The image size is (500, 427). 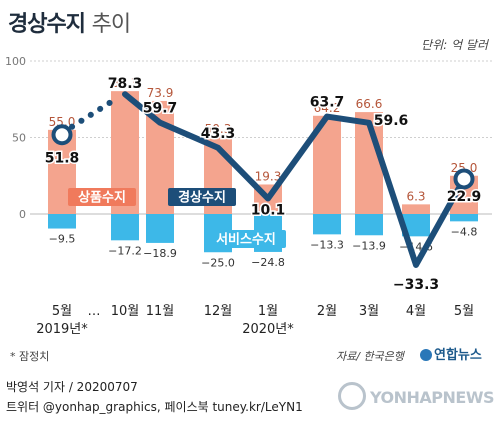 What do you see at coordinates (125, 311) in the screenshot?
I see `x-tick-label: 10월` at bounding box center [125, 311].